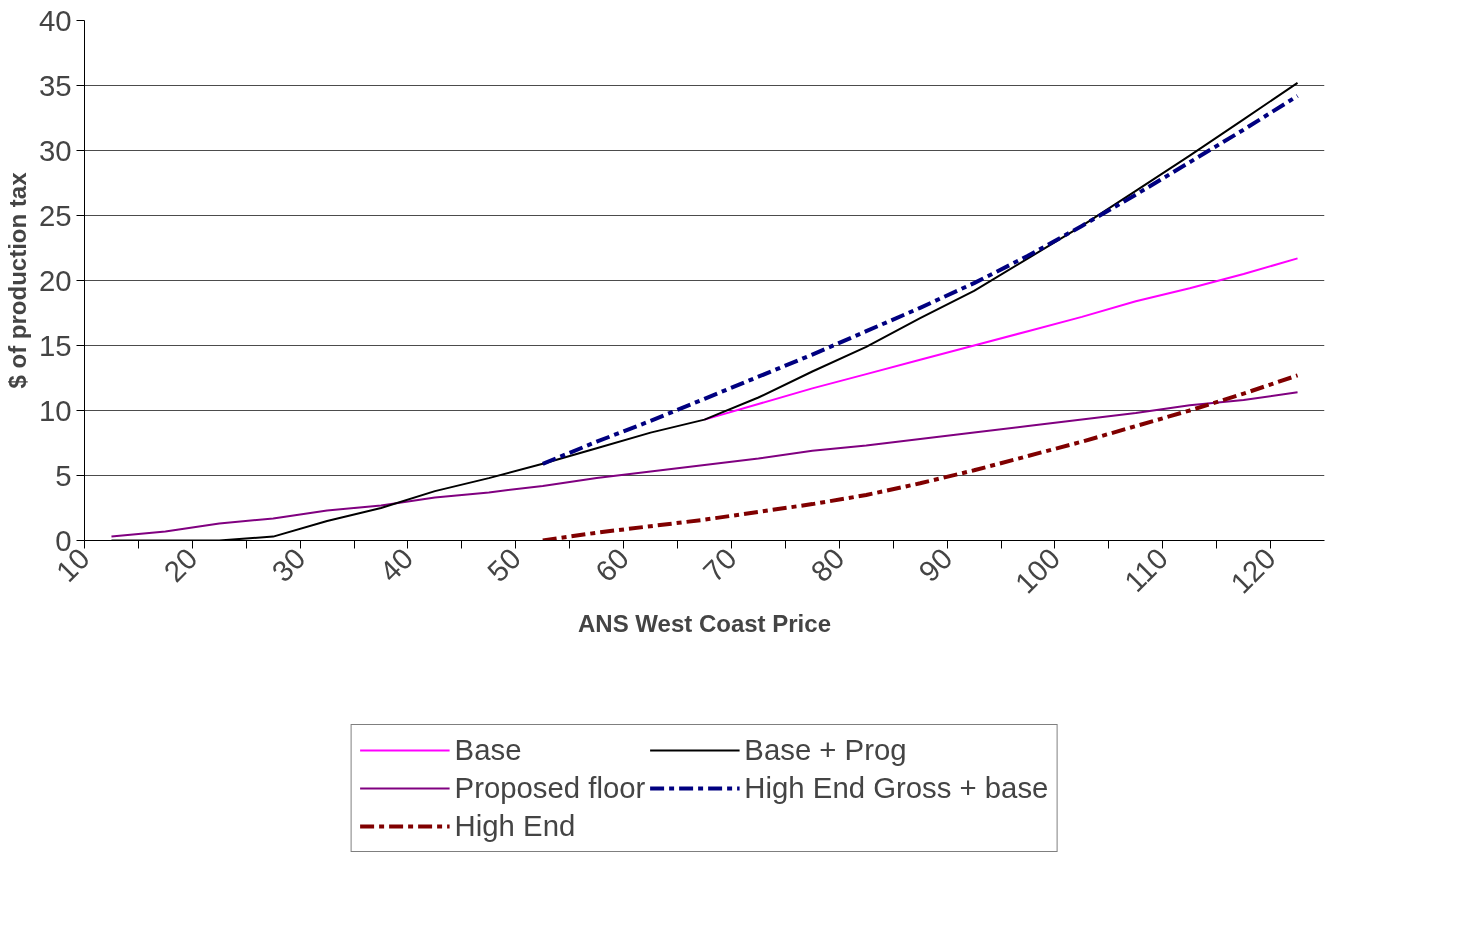 This screenshot has height=926, width=1481. Describe the element at coordinates (55, 150) in the screenshot. I see `y-tick-label: 30` at that location.